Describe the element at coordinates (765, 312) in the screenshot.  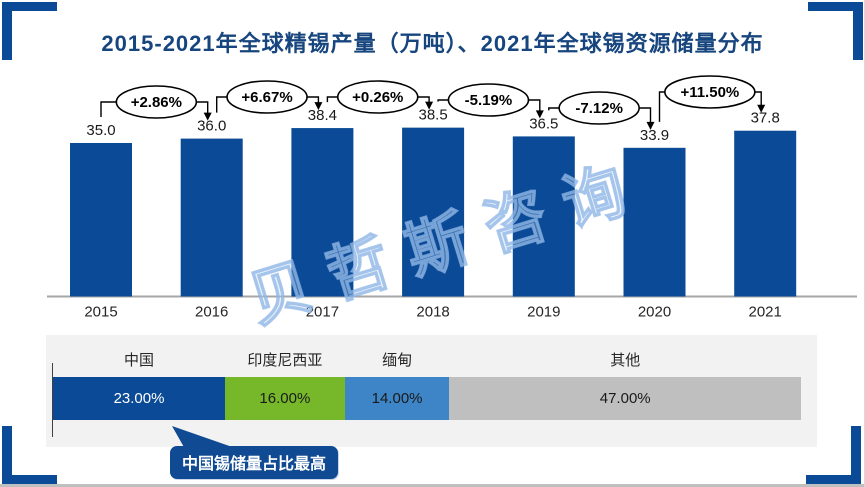
I see `x-tick-label-2021: 2021` at that location.